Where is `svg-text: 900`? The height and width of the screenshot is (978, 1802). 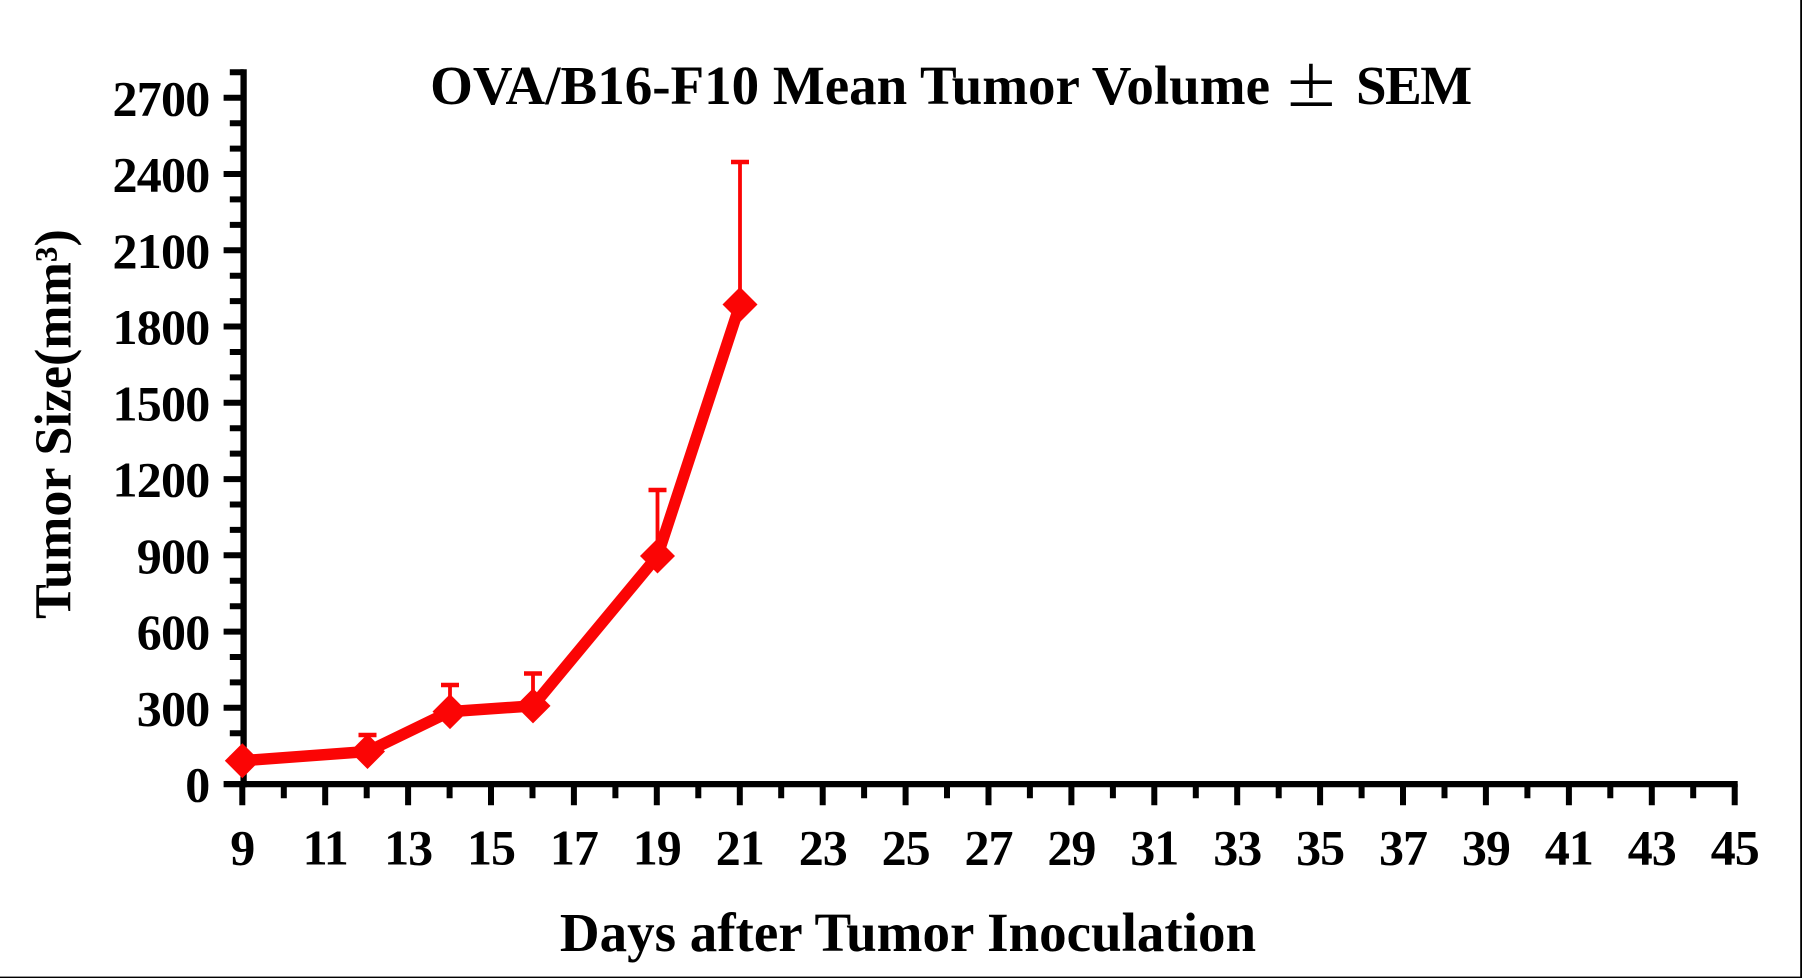
svg-text: 900 is located at coordinates (173, 556).